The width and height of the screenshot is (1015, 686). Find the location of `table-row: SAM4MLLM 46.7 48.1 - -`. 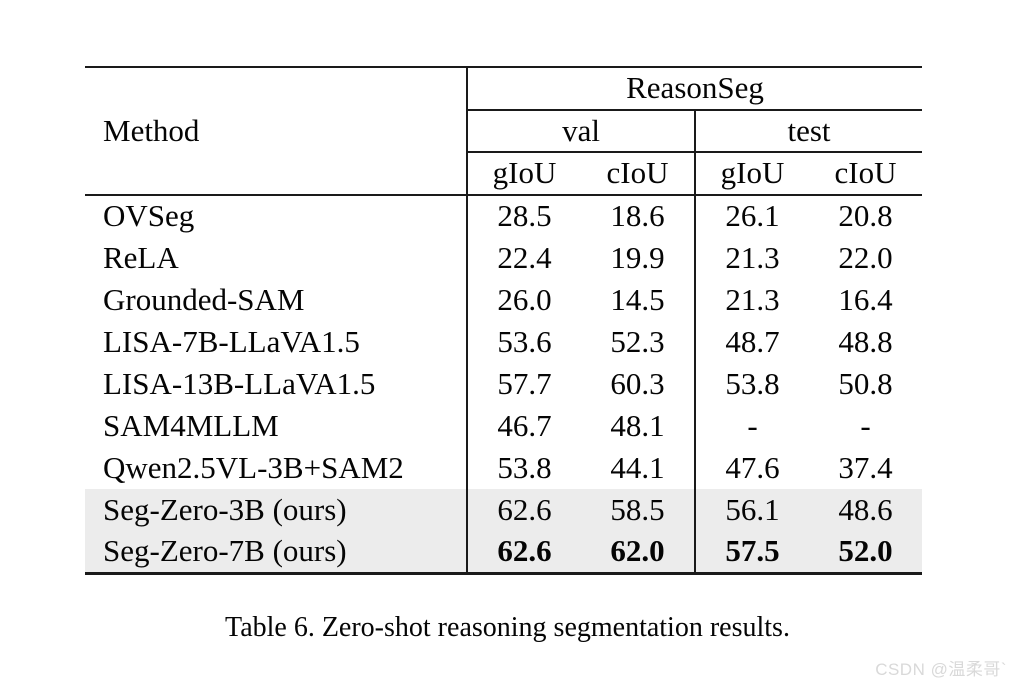

table-row: SAM4MLLM 46.7 48.1 - - is located at coordinates (503, 426).